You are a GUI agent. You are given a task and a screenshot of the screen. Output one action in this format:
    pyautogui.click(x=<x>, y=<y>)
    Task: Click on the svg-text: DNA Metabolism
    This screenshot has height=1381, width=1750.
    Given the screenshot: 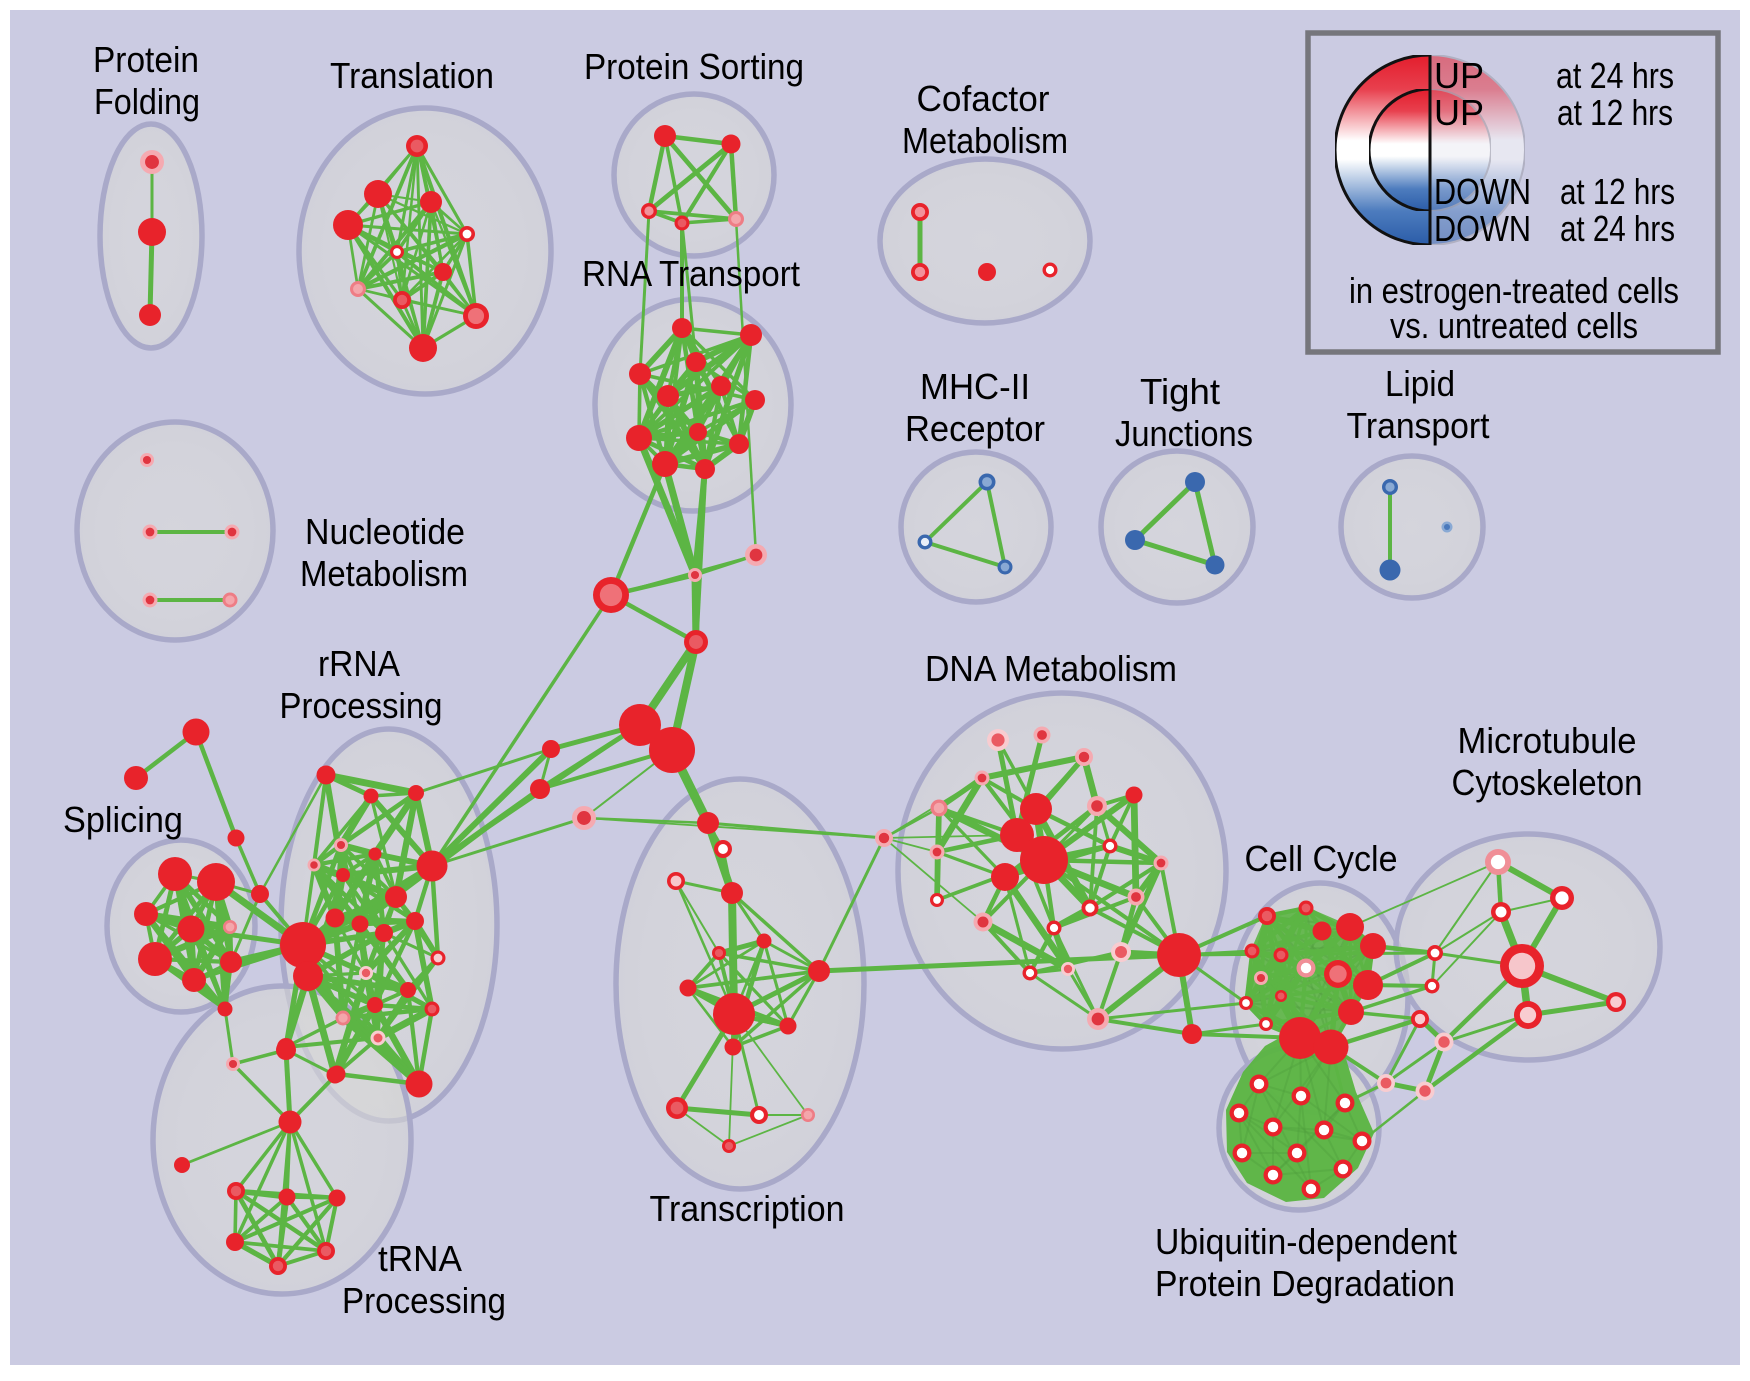 What is the action you would take?
    pyautogui.click(x=1051, y=668)
    